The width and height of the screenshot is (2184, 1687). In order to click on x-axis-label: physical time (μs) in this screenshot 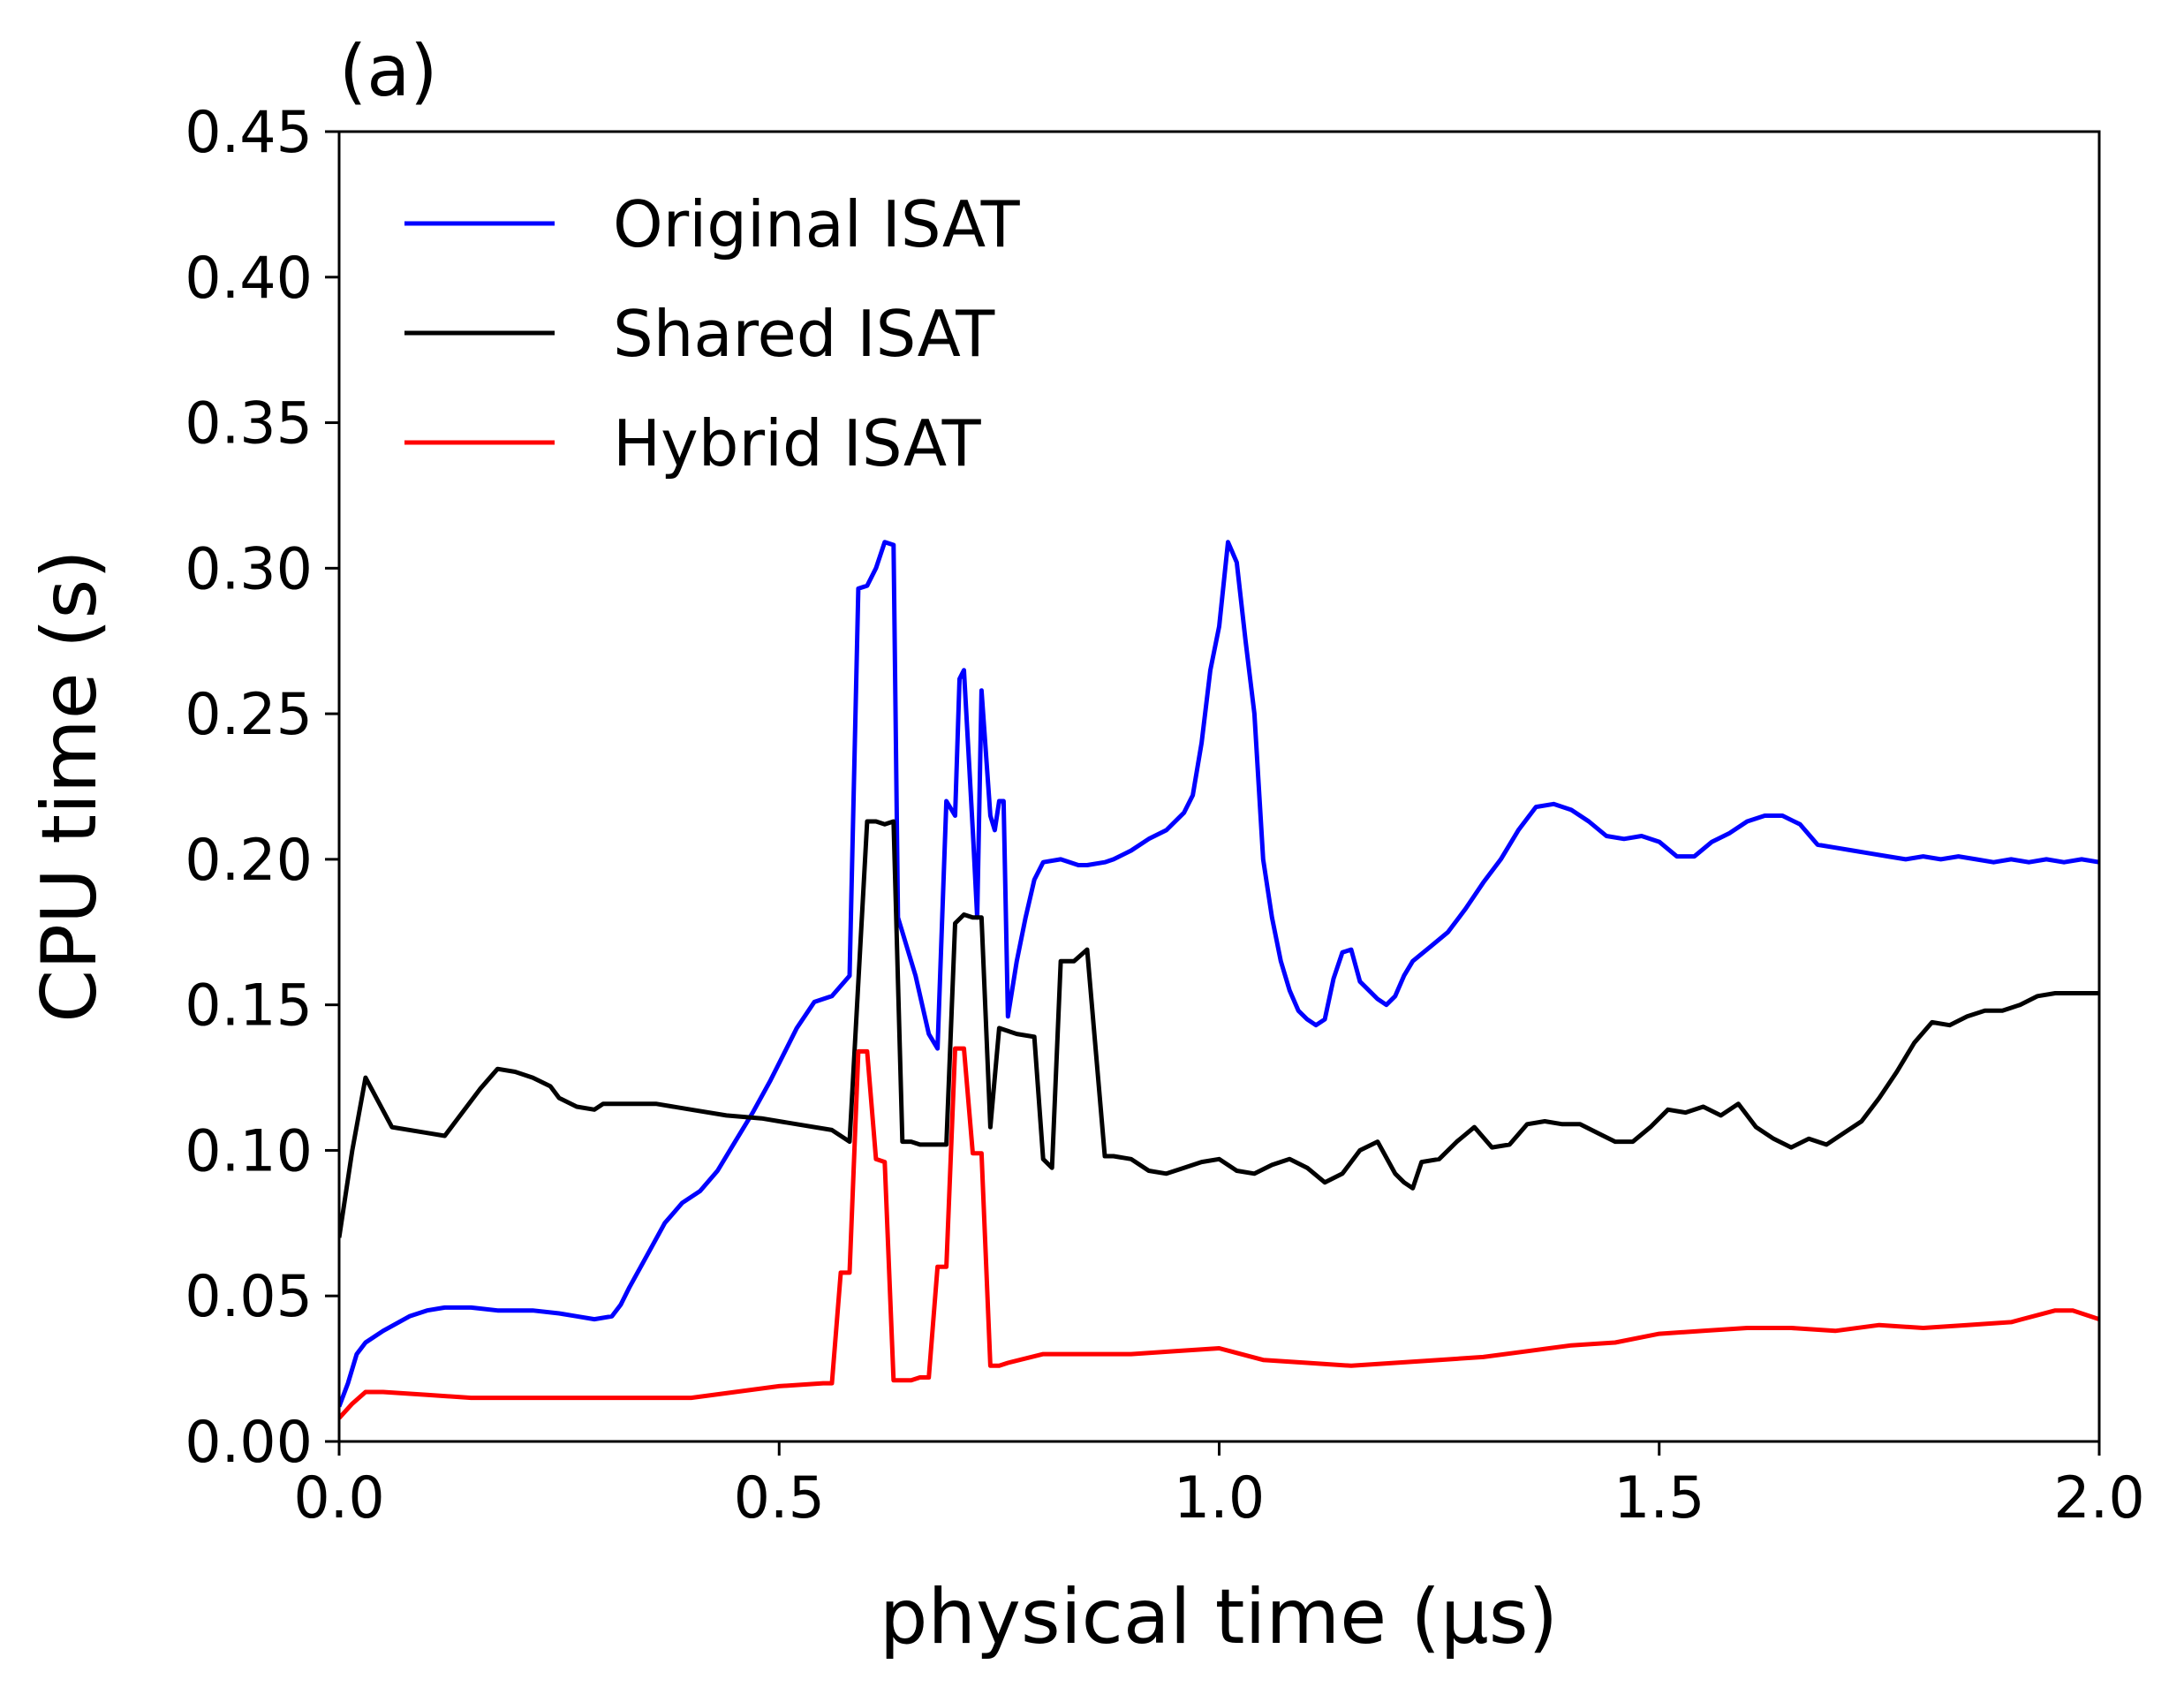, I will do `click(1219, 1617)`.